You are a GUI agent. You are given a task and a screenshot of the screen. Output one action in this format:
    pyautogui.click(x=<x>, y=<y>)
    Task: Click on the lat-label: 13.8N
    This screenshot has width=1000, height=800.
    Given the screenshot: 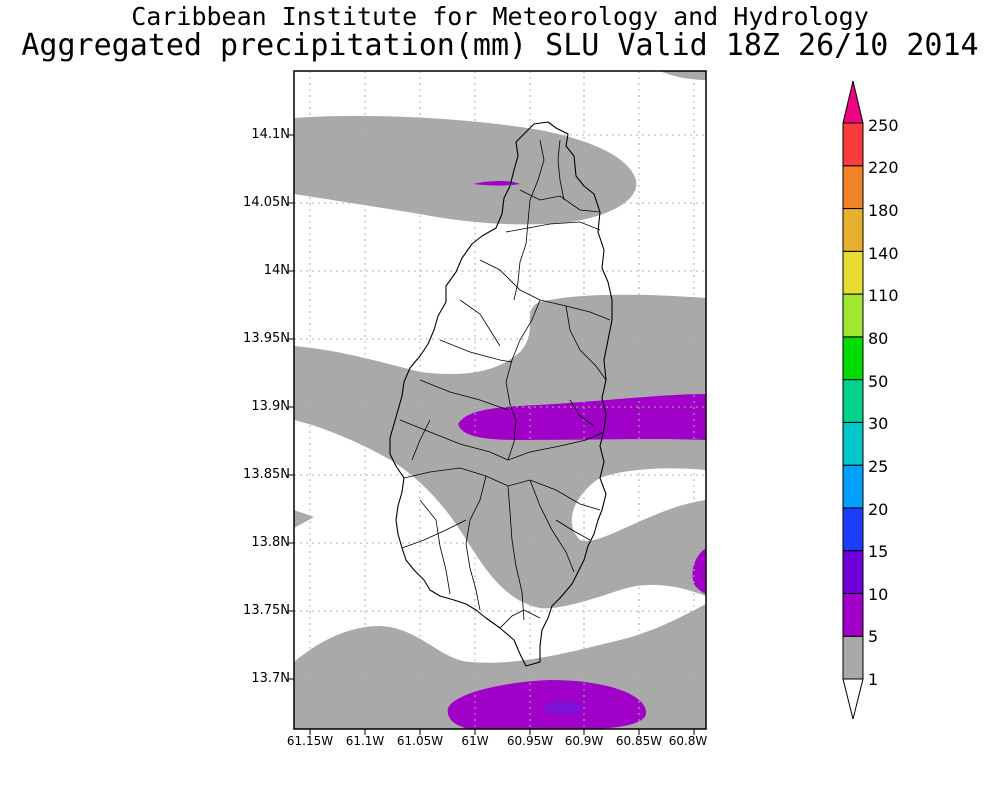 What is the action you would take?
    pyautogui.click(x=270, y=542)
    